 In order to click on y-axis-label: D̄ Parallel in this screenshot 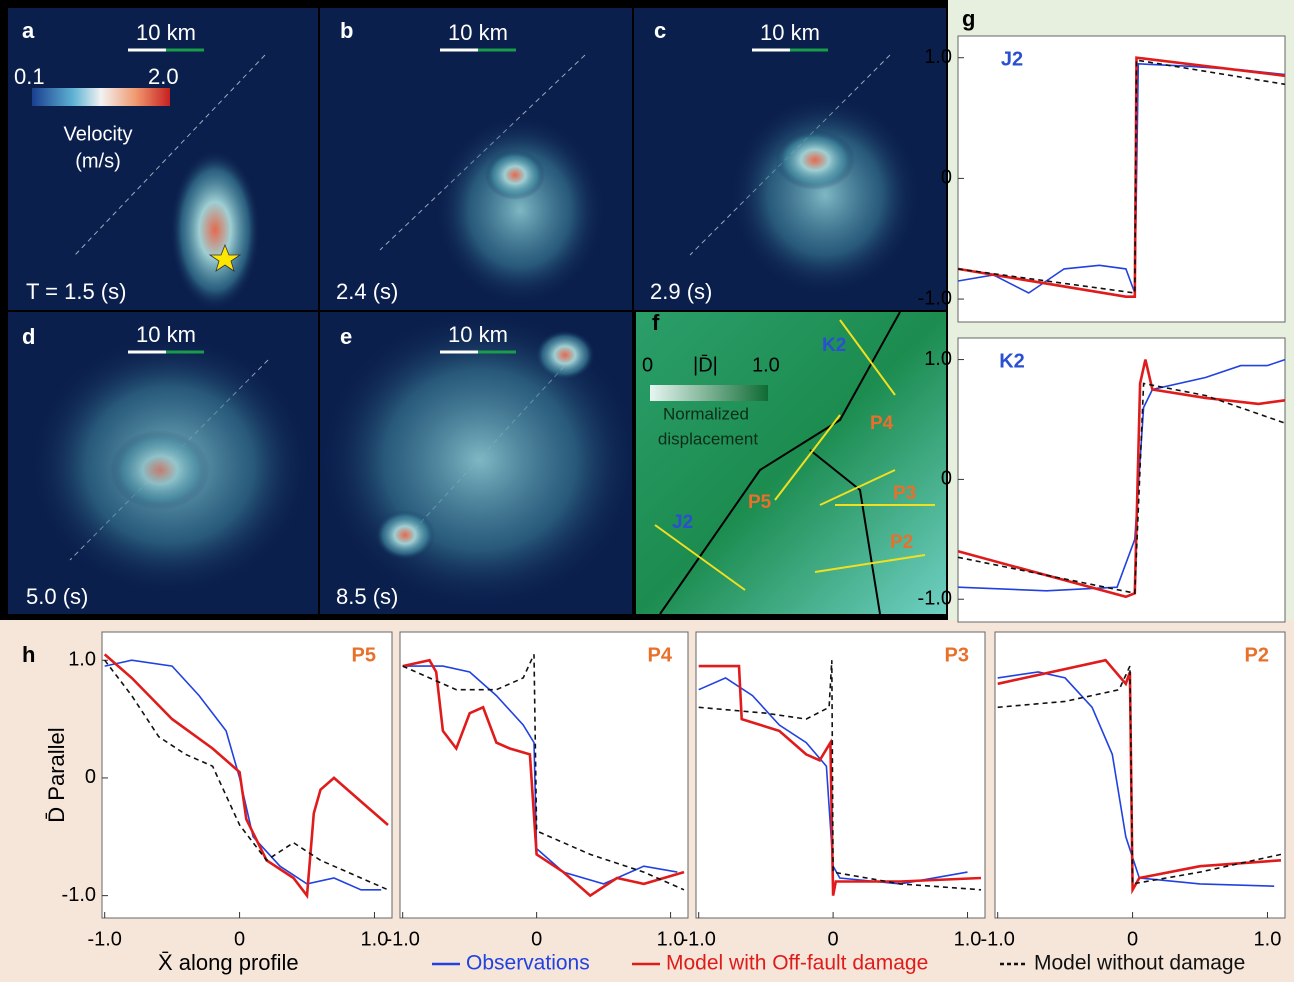, I will do `click(56, 774)`.